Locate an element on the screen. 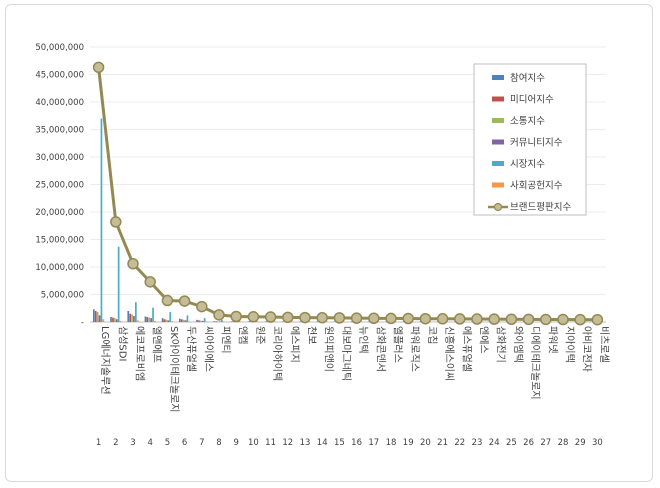  bar: 시장지수: 400000 is located at coordinates (222, 320).